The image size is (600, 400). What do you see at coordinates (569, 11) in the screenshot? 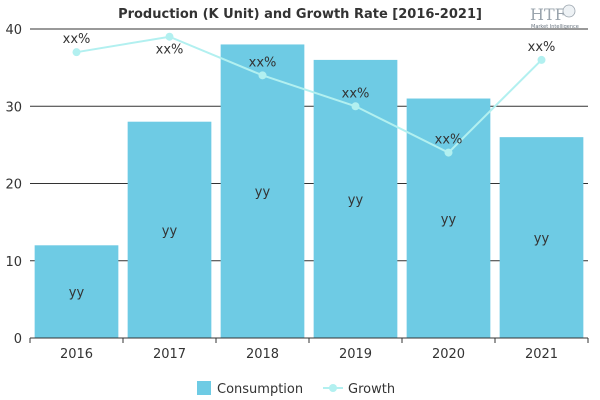
I see `globe-icon` at bounding box center [569, 11].